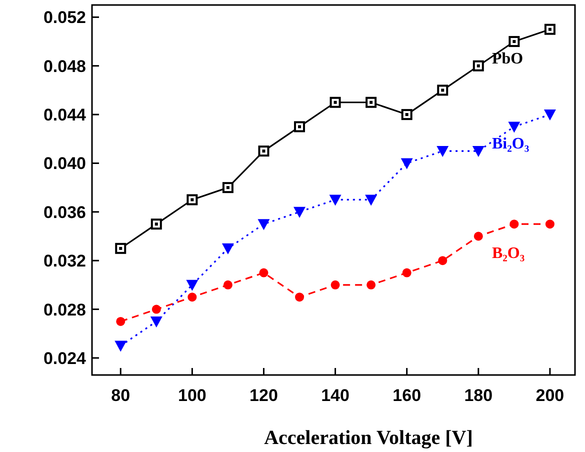 The image size is (585, 452). What do you see at coordinates (550, 395) in the screenshot?
I see `x-tick-label: 200` at bounding box center [550, 395].